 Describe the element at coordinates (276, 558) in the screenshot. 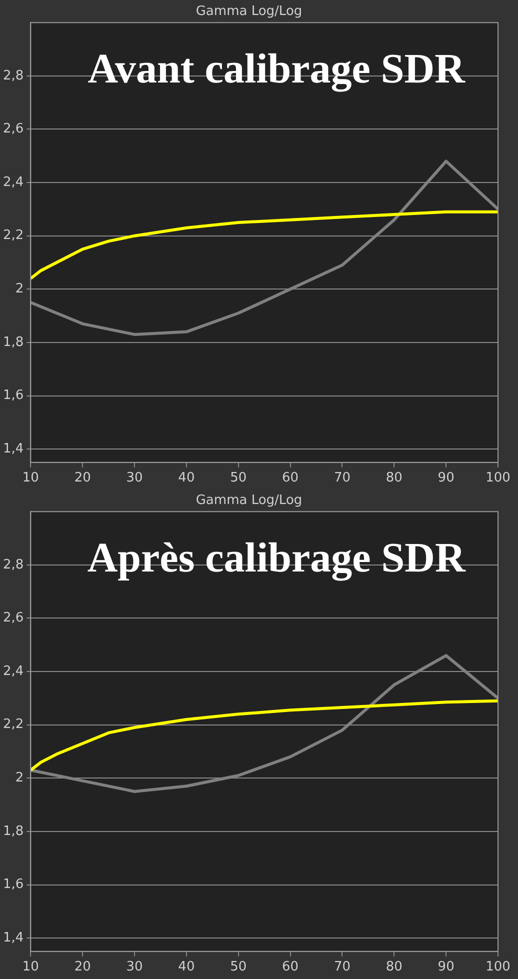

I see `annotation: Après calibrage SDR` at that location.